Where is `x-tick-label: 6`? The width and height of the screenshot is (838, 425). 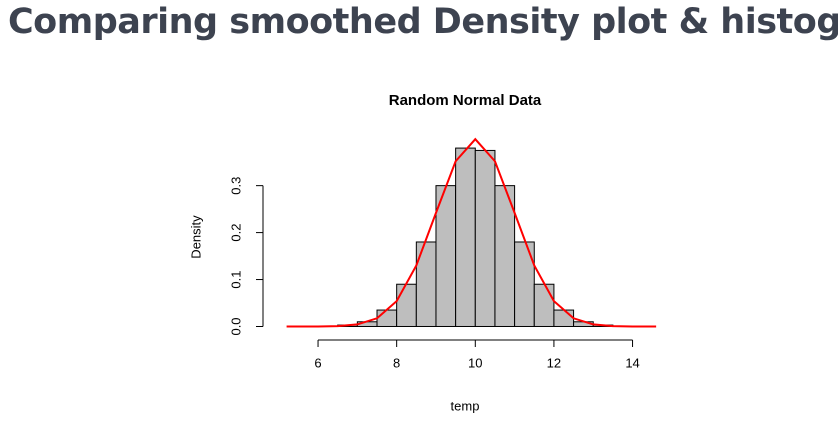 x-tick-label: 6 is located at coordinates (317, 362).